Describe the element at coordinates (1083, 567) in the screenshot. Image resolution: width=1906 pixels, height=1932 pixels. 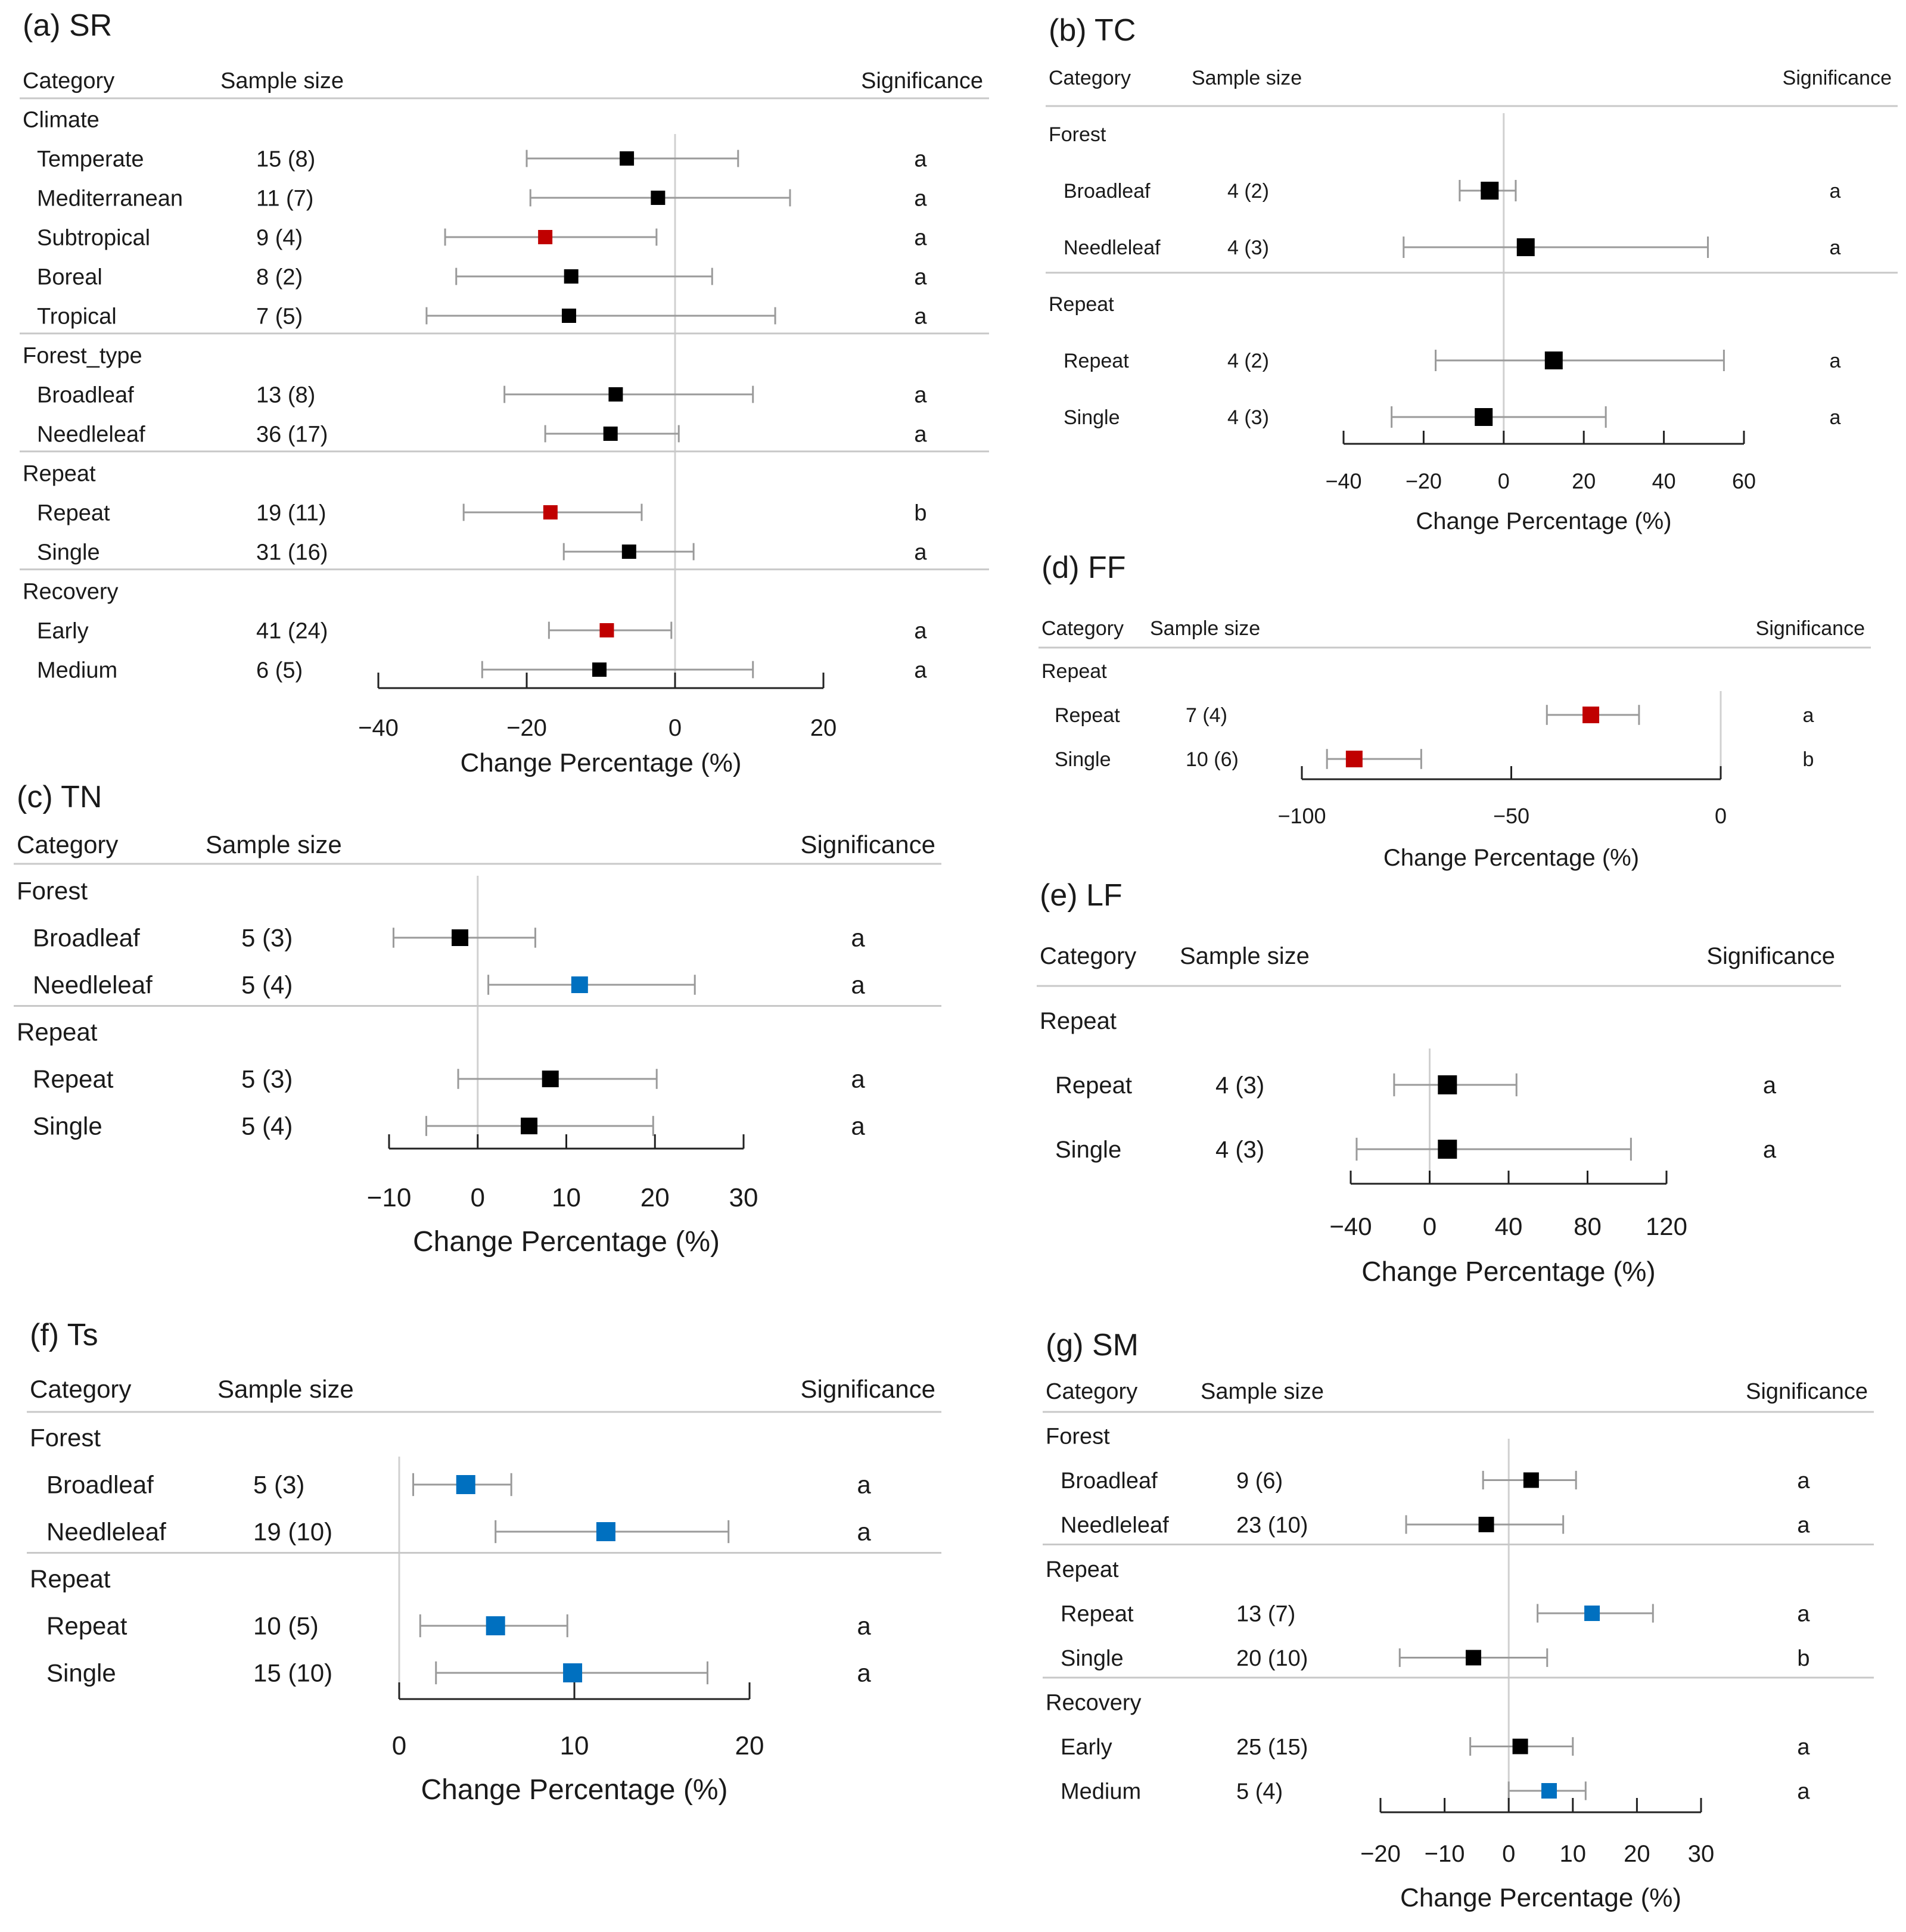
I see `panel-title: (d) FF` at that location.